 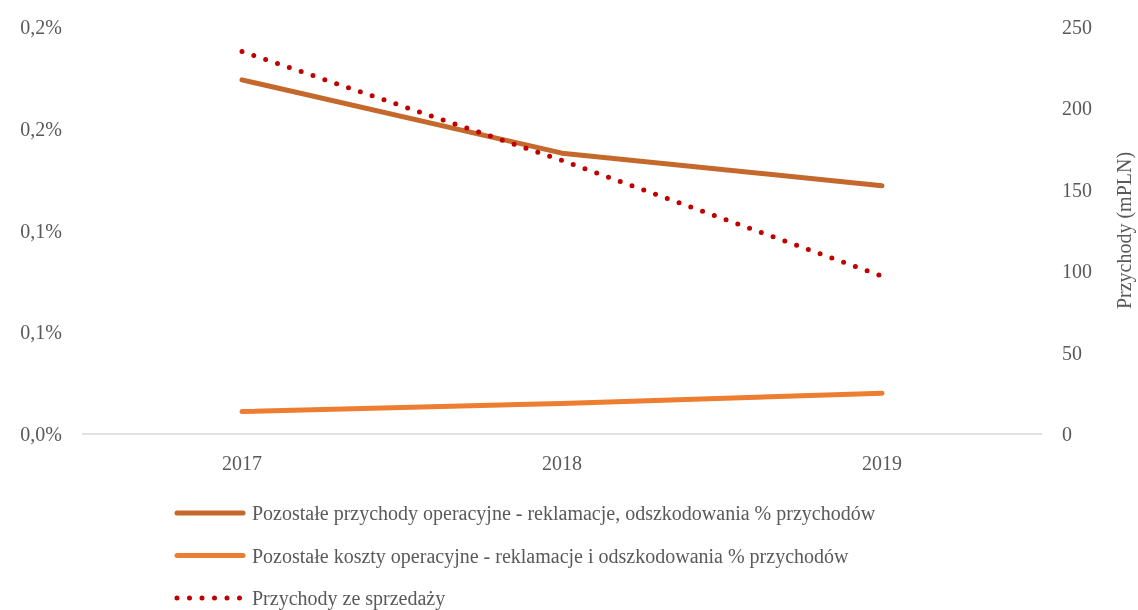 What do you see at coordinates (1077, 189) in the screenshot?
I see `y2-tick-label: 150` at bounding box center [1077, 189].